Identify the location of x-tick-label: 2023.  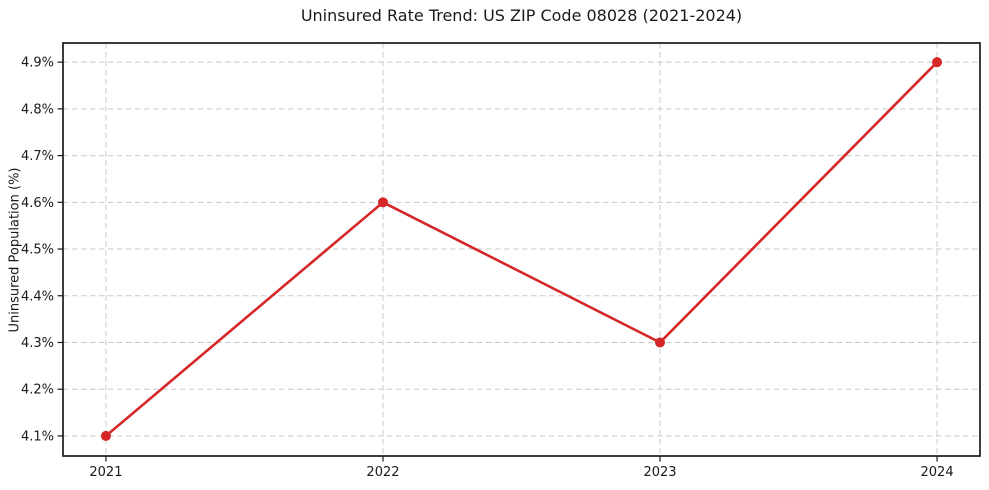
(659, 472).